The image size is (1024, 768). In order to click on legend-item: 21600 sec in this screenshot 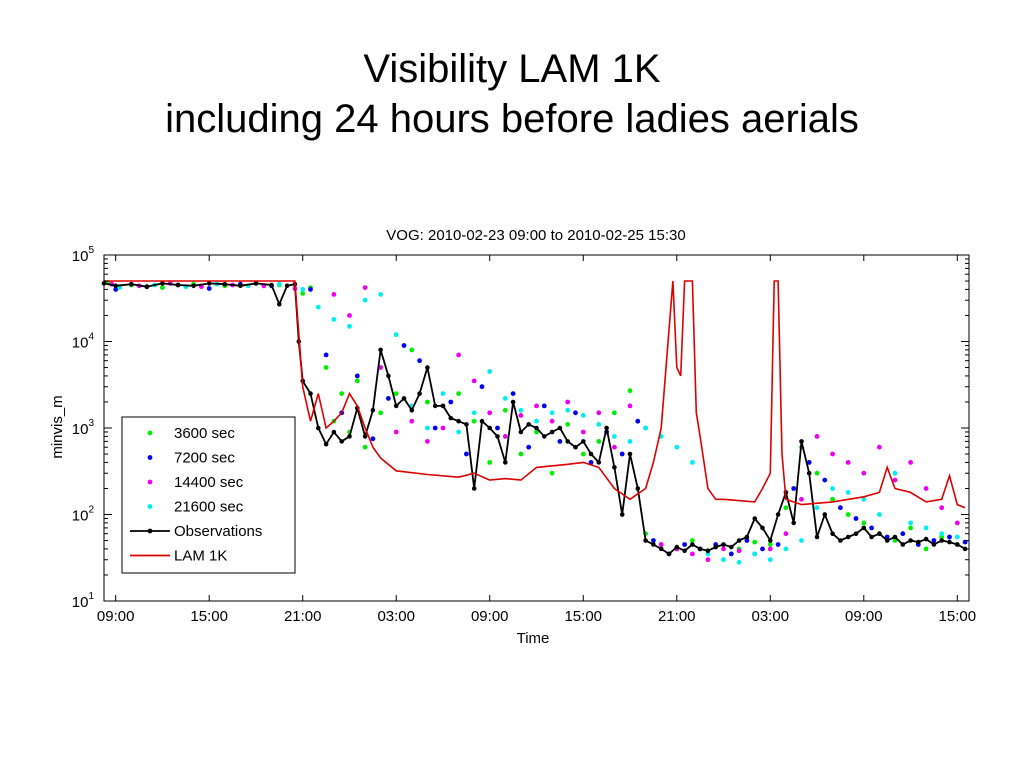, I will do `click(195, 507)`.